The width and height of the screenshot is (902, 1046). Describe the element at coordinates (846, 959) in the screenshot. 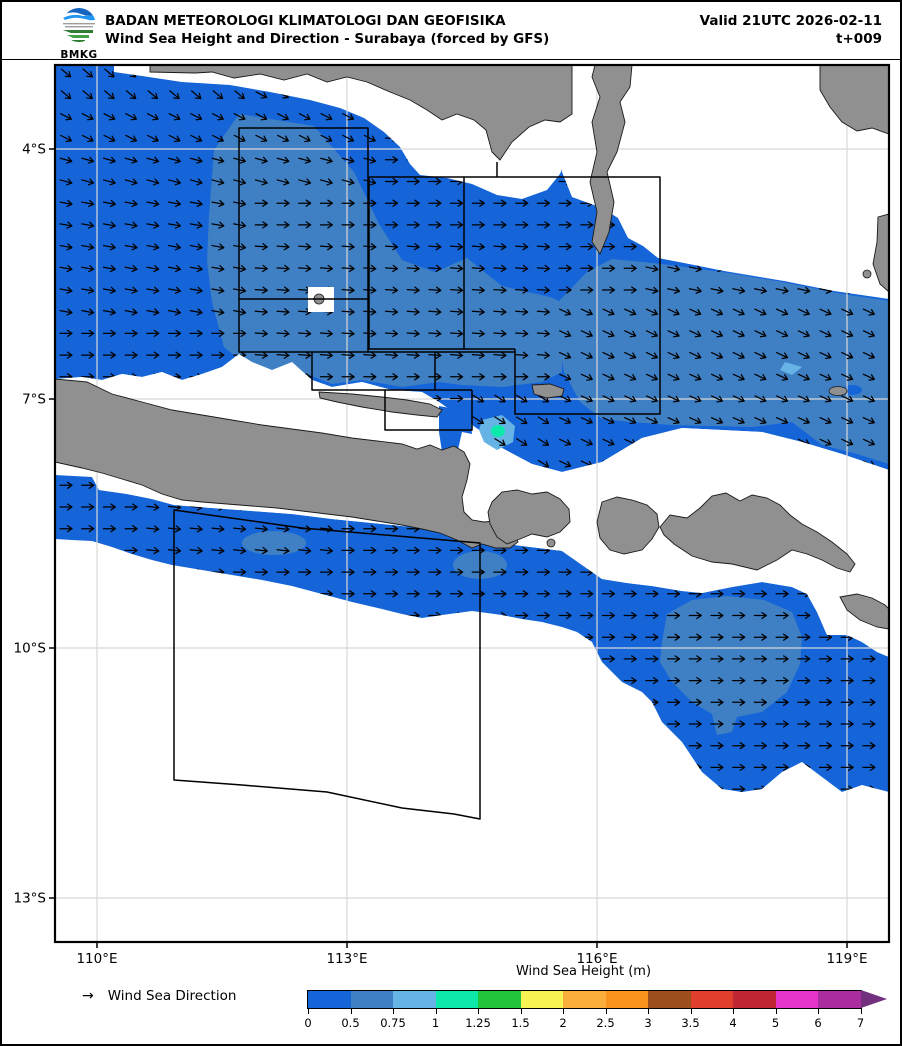

I see `lon-tick-label: 119°E` at that location.